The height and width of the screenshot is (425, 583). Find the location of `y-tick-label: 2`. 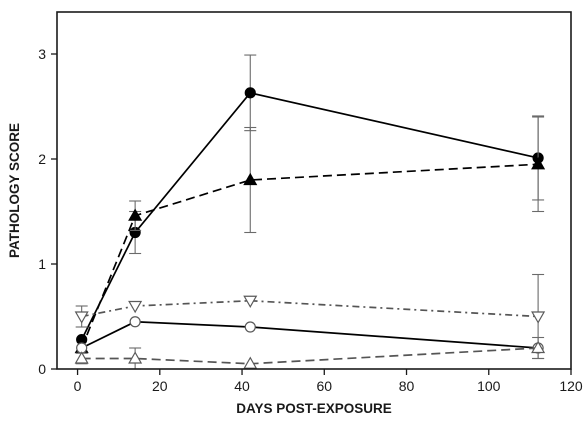

y-tick-label: 2 is located at coordinates (42, 159).